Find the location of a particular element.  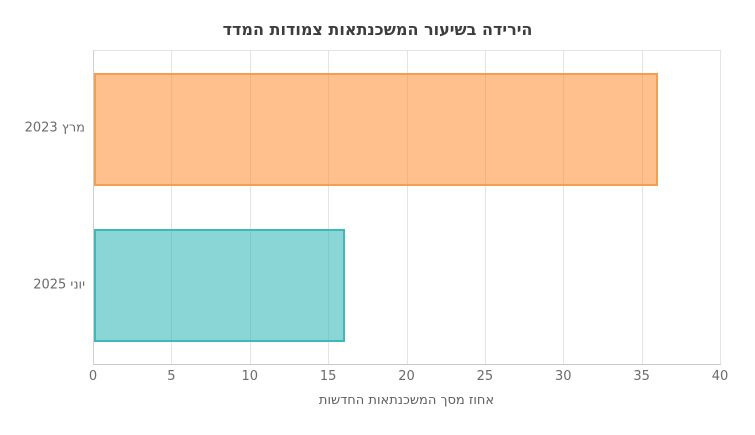

x-tick-label: 15 is located at coordinates (328, 376).